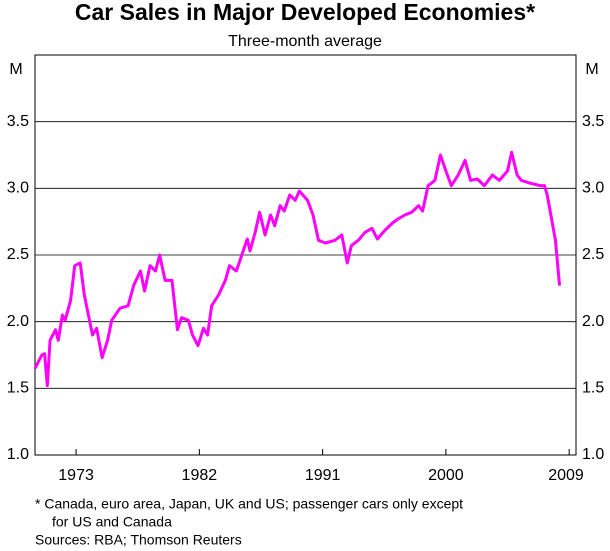 This screenshot has height=551, width=610. I want to click on y-tick-label: 3.0, so click(18, 188).